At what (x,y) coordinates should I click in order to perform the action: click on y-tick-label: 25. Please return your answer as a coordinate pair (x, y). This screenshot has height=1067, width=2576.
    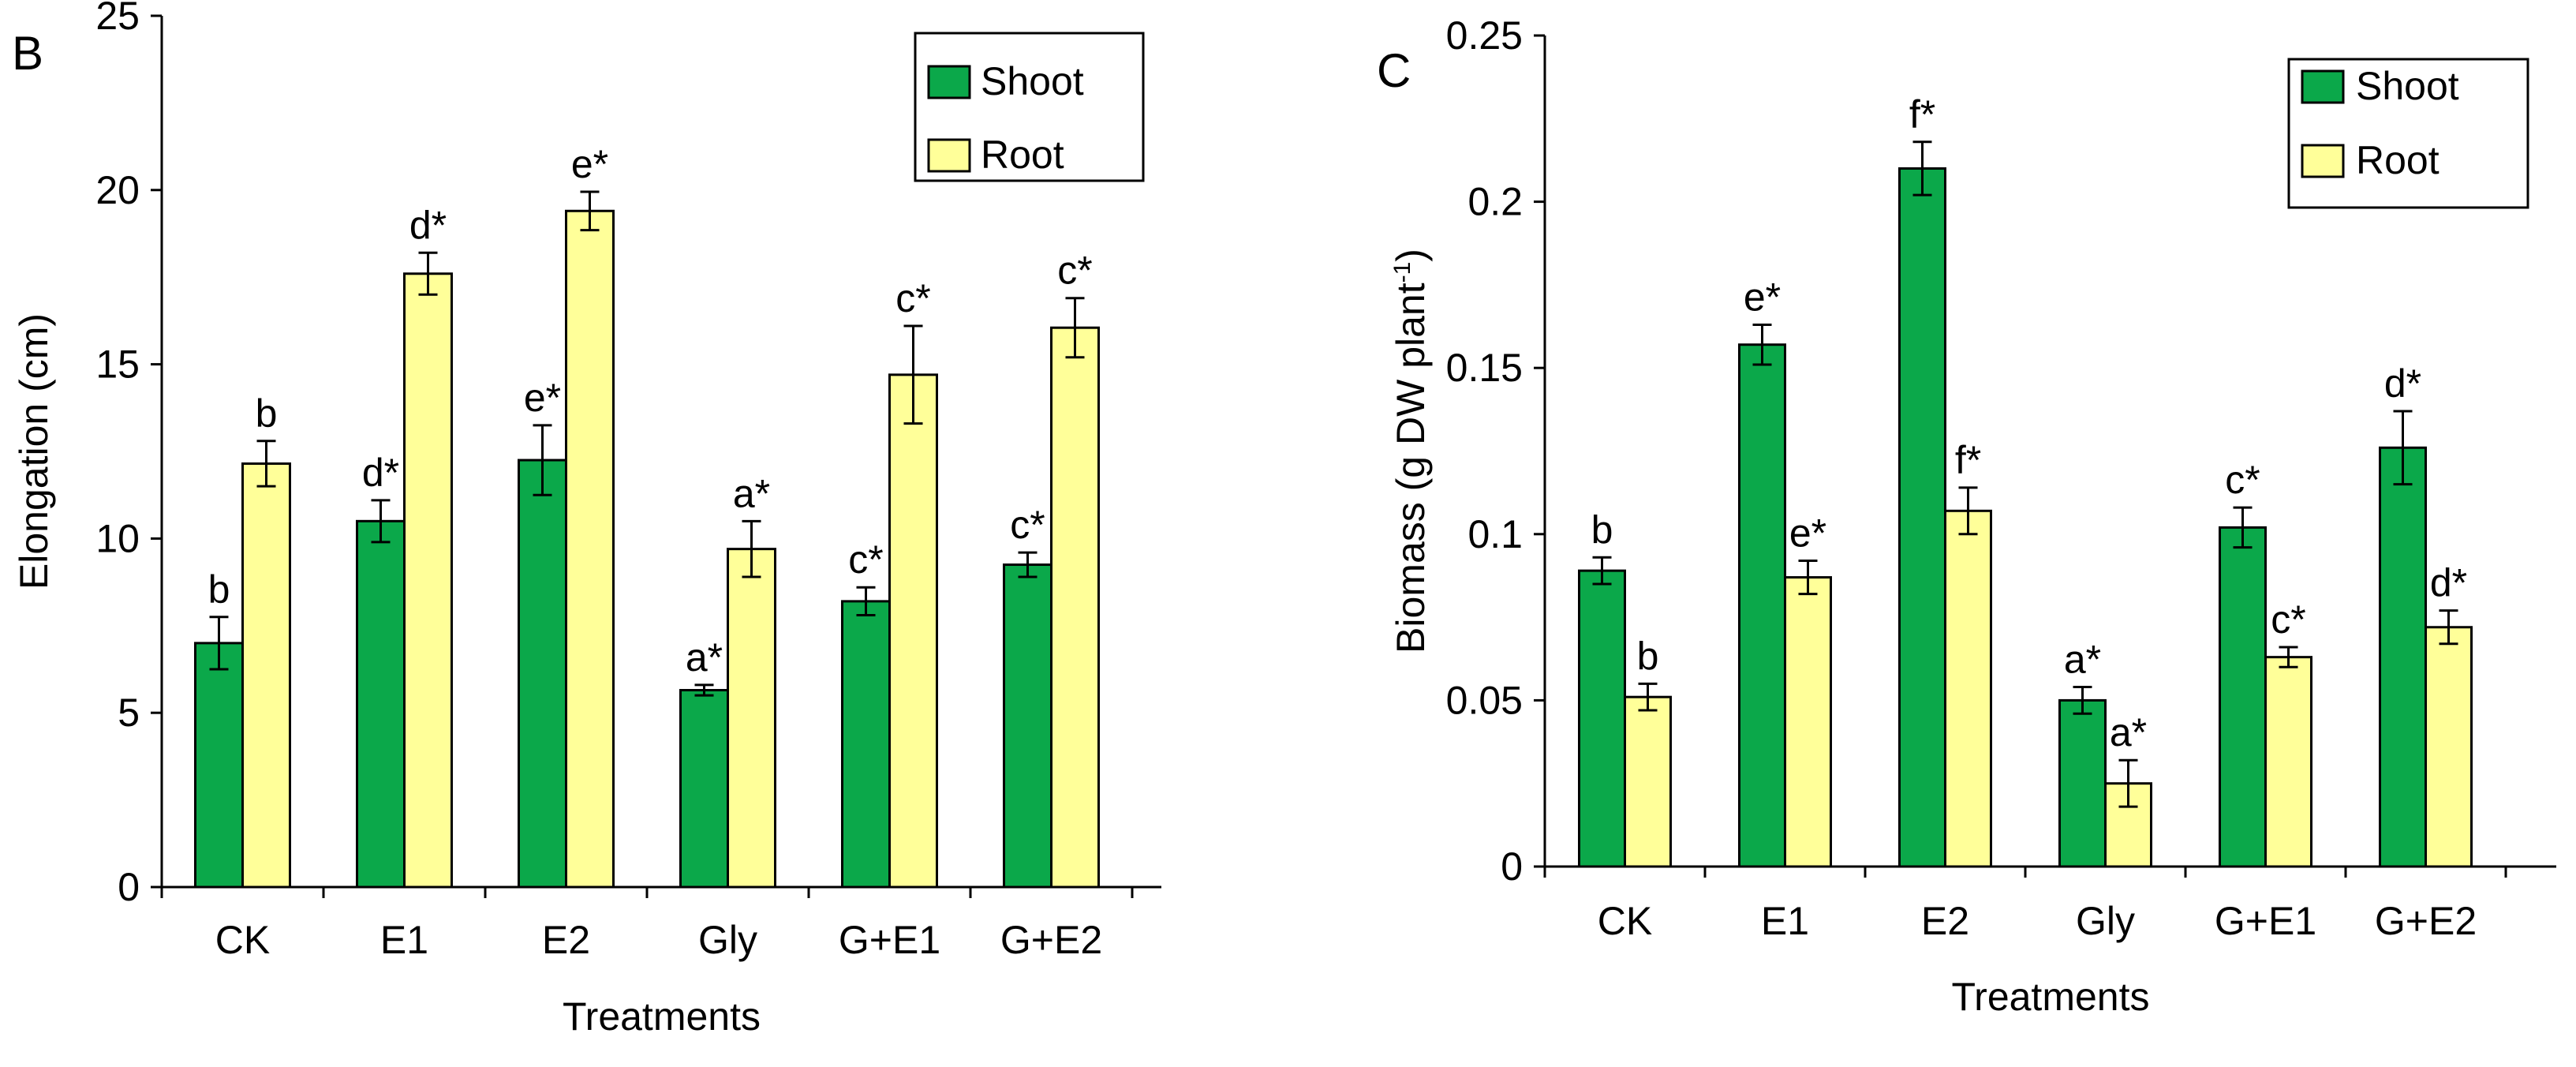
    Looking at the image, I should click on (118, 19).